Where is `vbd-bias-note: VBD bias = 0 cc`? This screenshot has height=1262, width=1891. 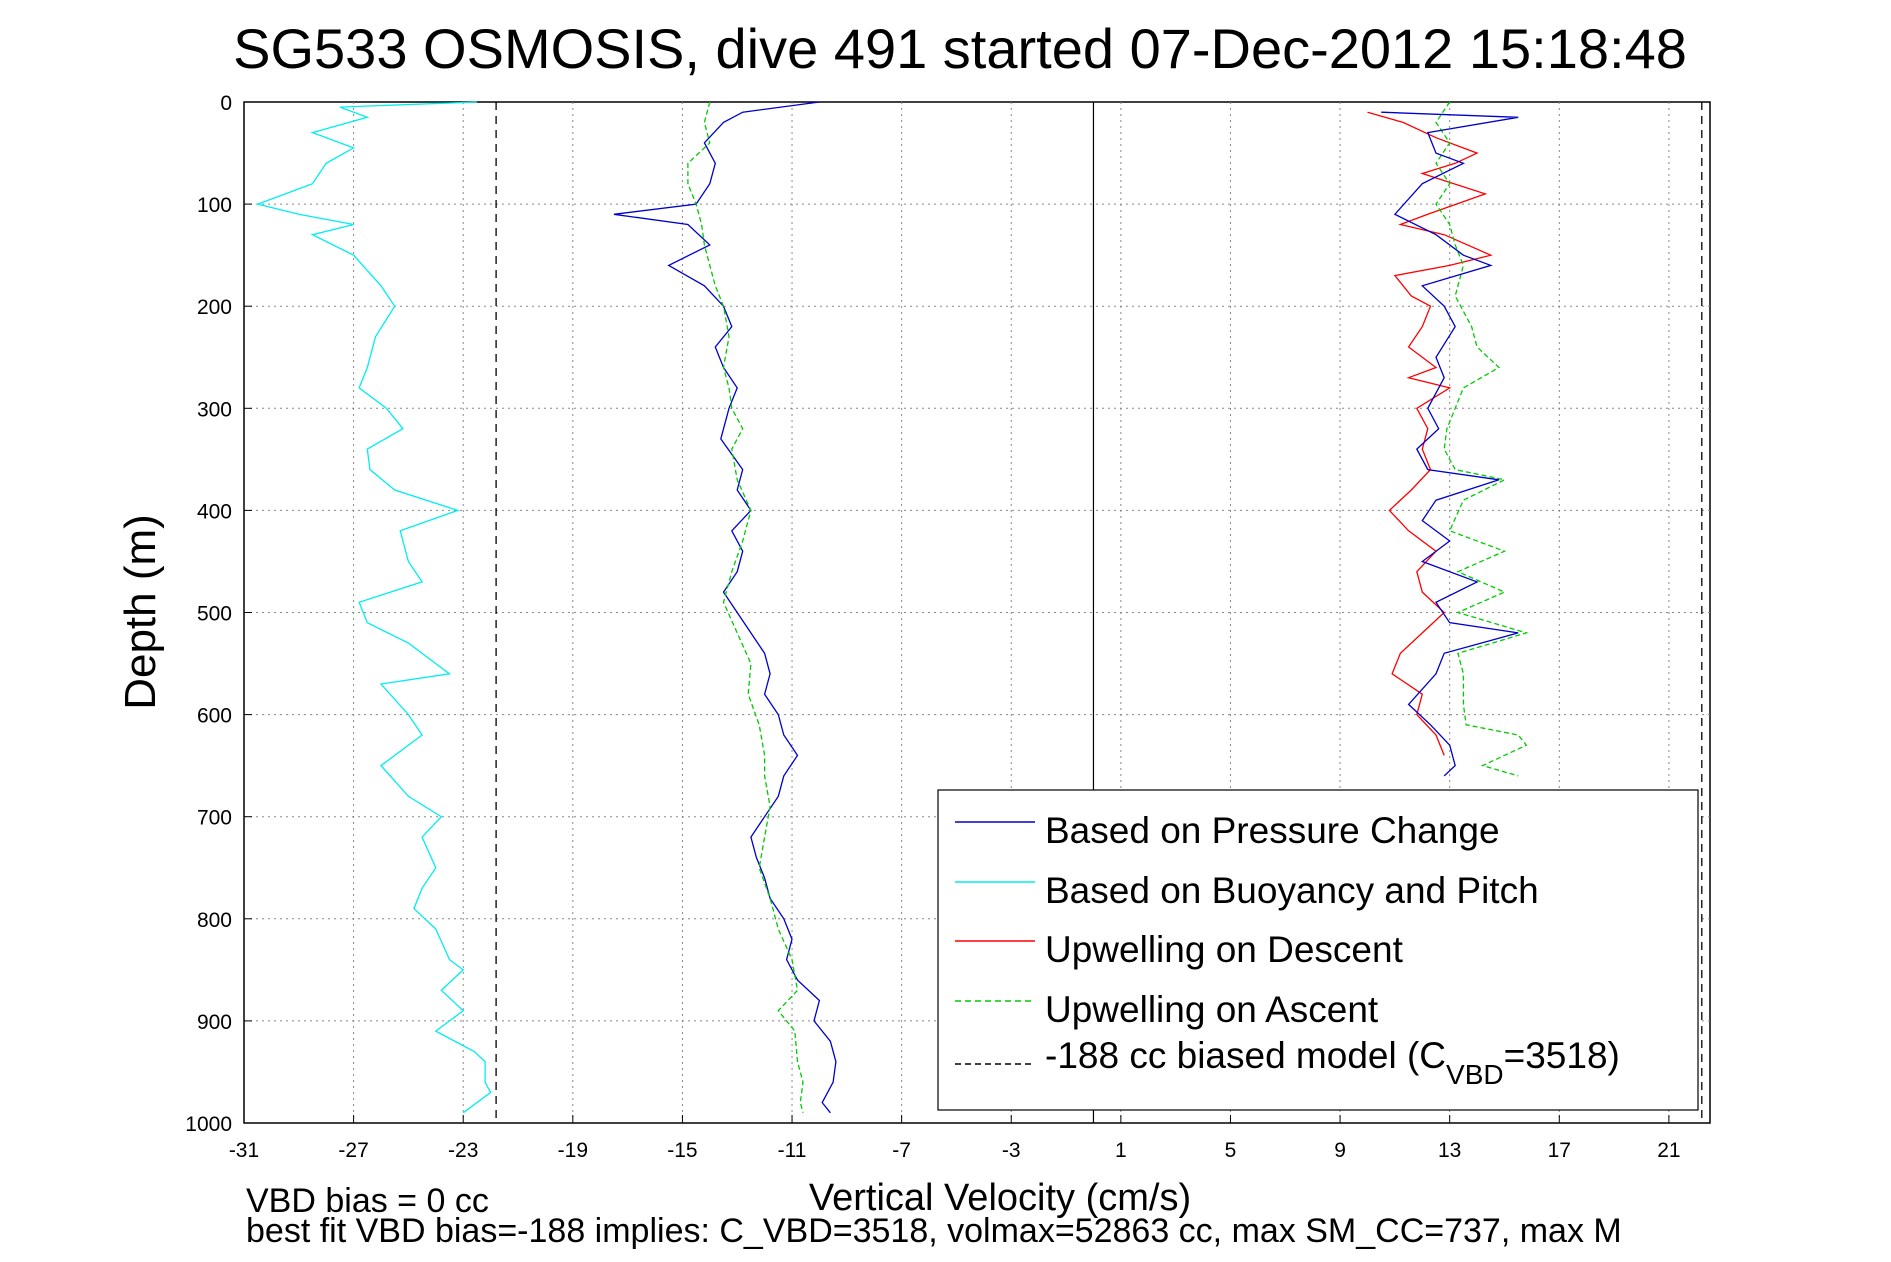
vbd-bias-note: VBD bias = 0 cc is located at coordinates (367, 1201).